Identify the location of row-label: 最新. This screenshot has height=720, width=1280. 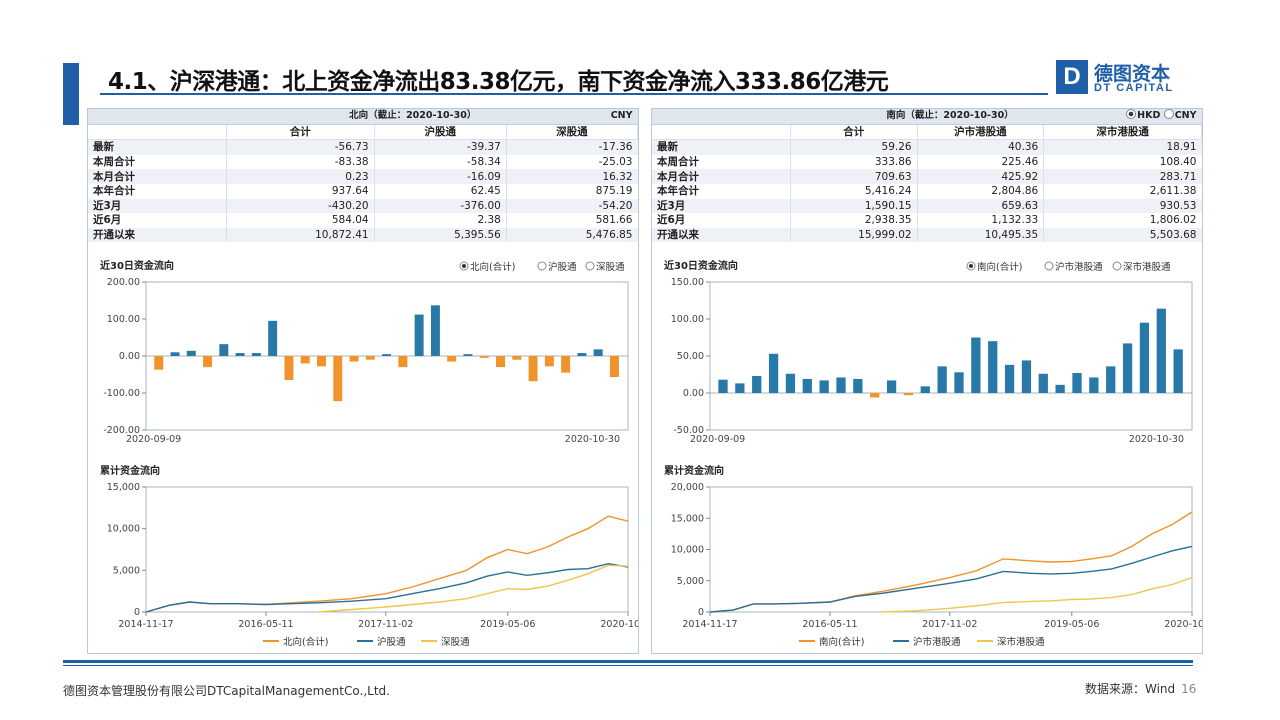
(157, 147).